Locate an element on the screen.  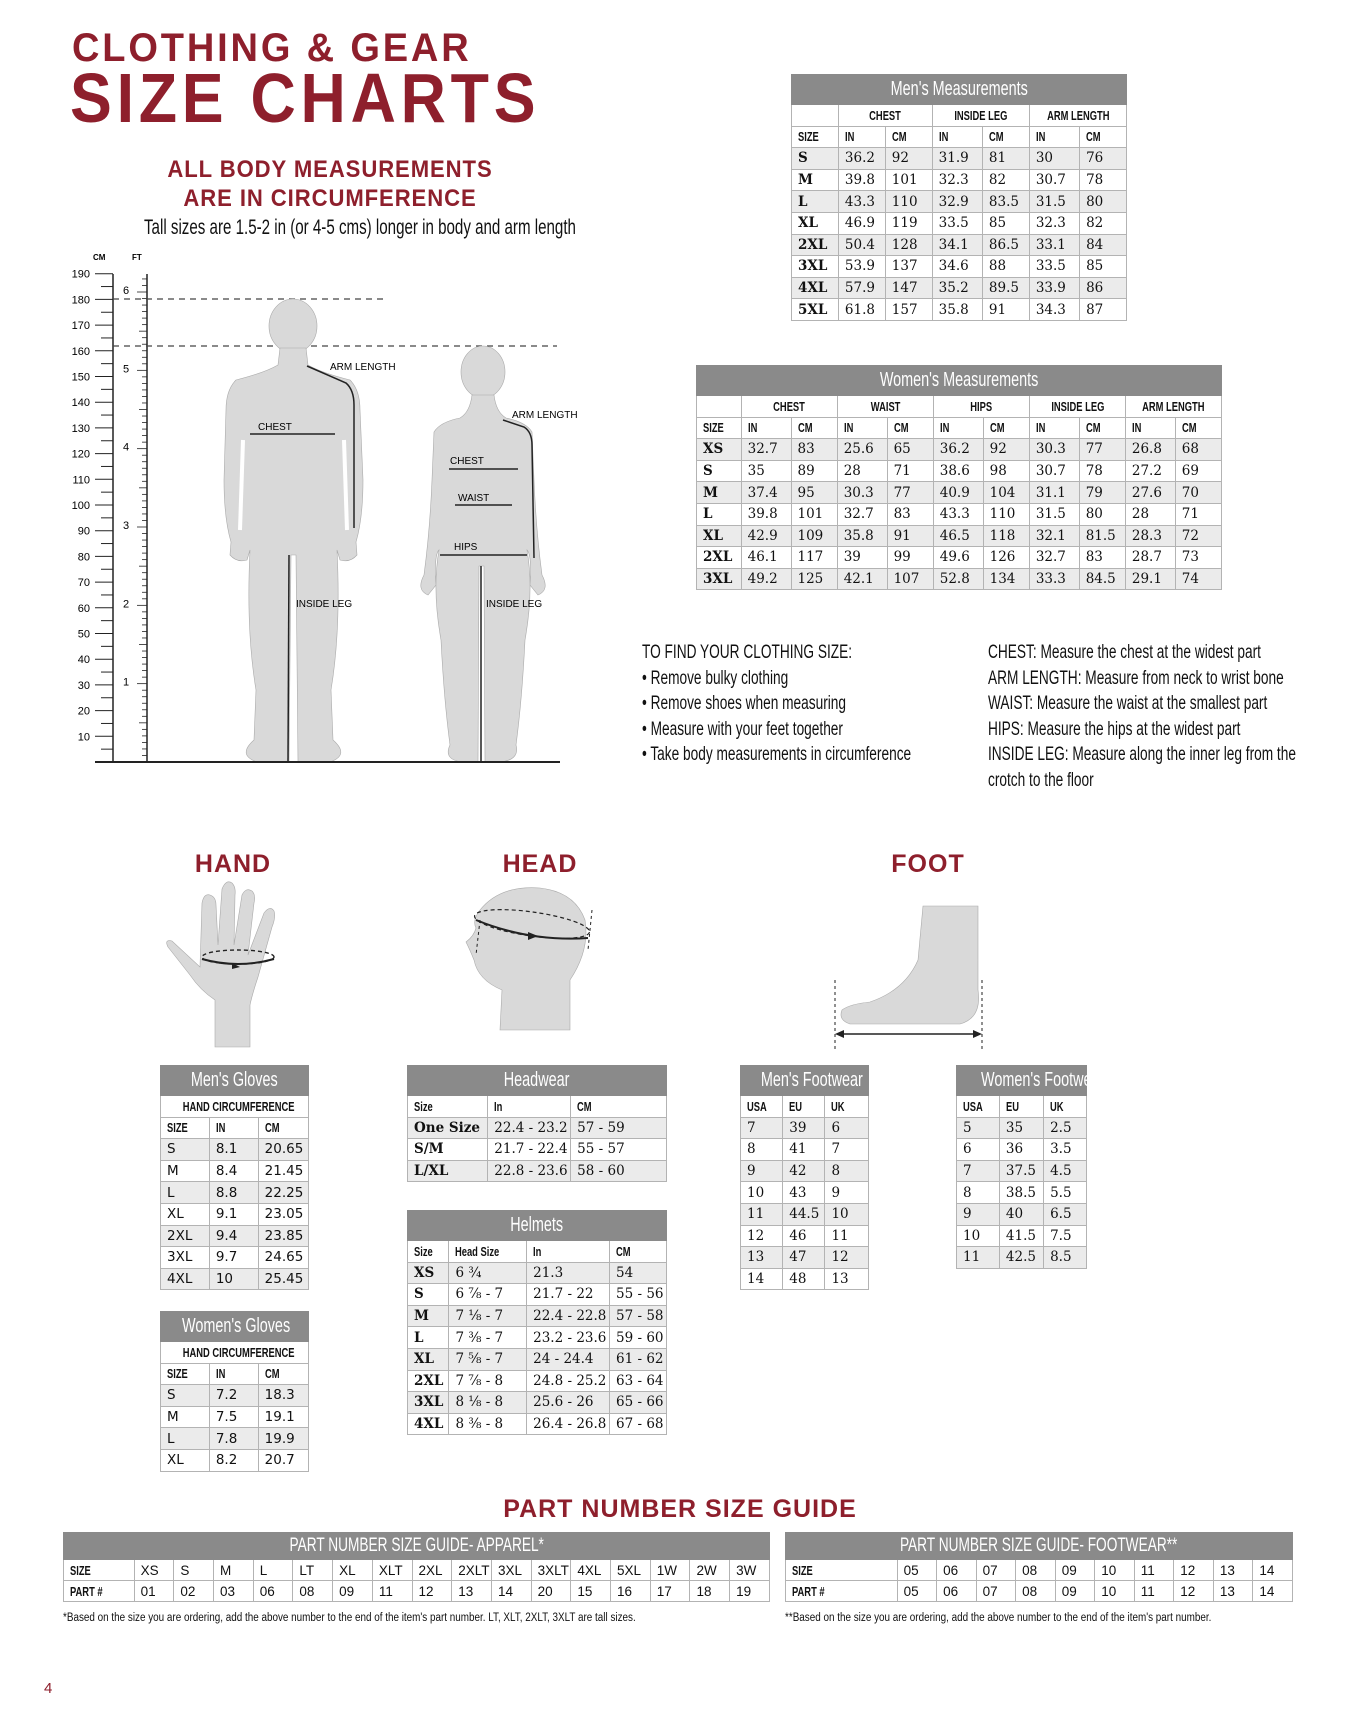
table-cell: 61 - 62 is located at coordinates (638, 1359).